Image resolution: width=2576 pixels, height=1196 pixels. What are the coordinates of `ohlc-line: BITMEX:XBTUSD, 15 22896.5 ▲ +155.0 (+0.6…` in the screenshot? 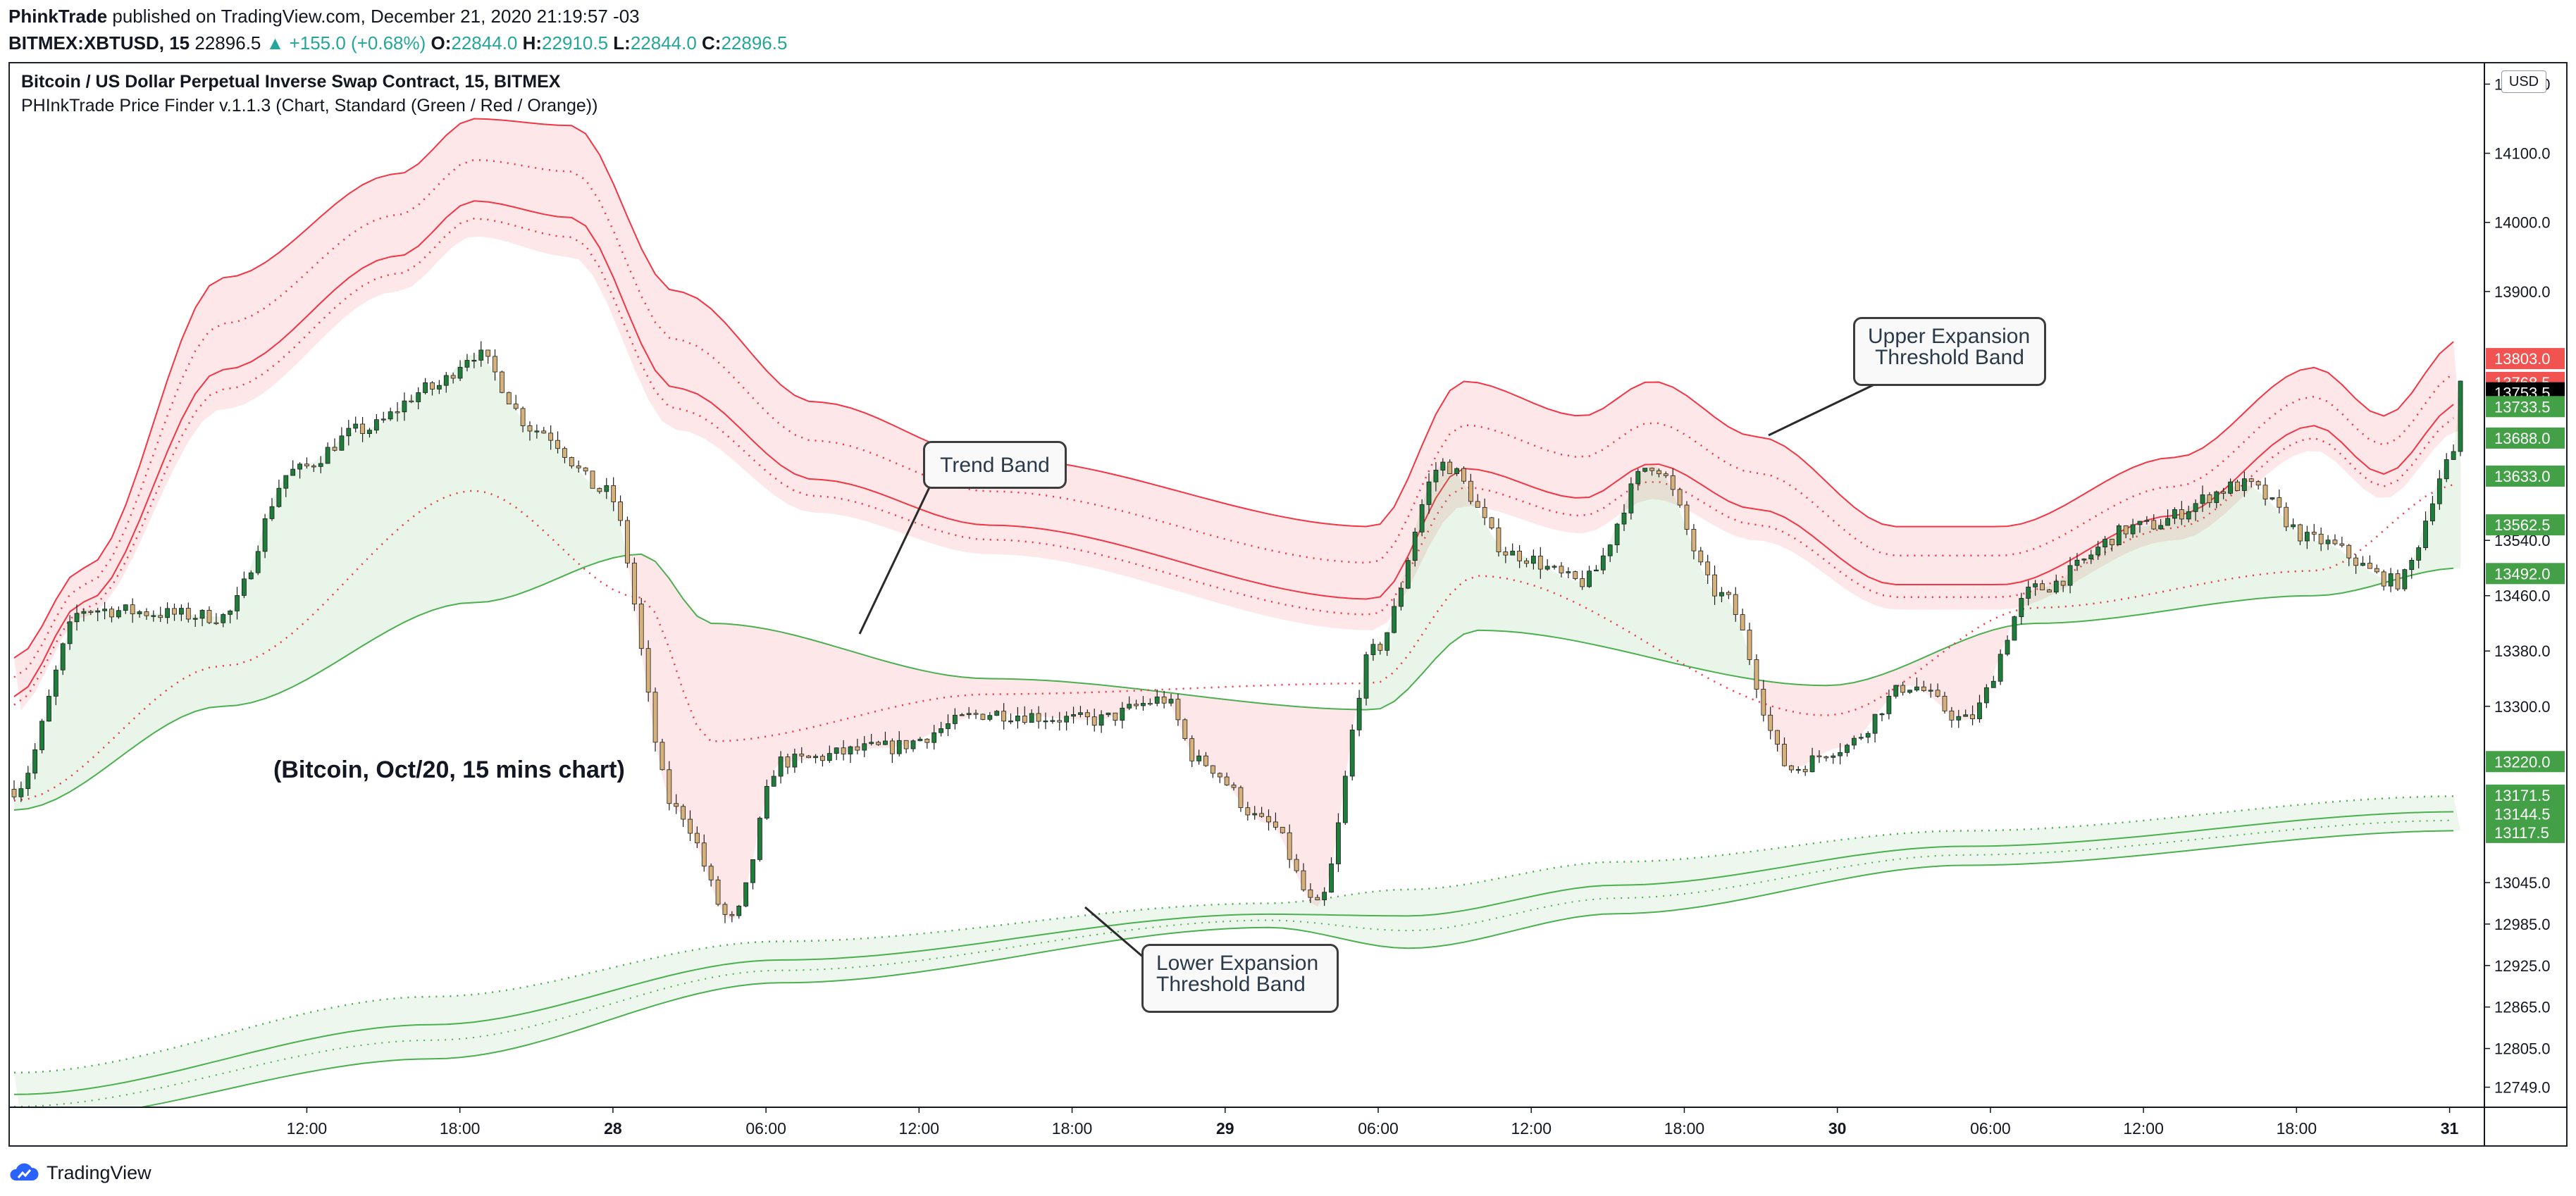 It's located at (1276, 43).